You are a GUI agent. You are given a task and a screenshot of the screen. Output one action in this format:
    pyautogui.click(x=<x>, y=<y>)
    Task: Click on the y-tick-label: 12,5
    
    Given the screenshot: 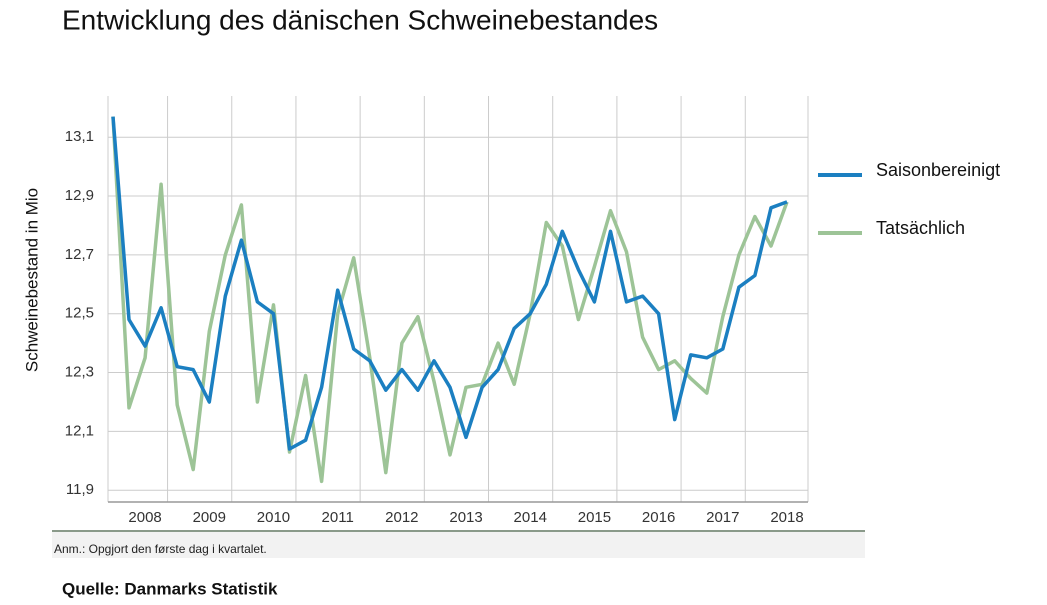 What is the action you would take?
    pyautogui.click(x=79, y=313)
    